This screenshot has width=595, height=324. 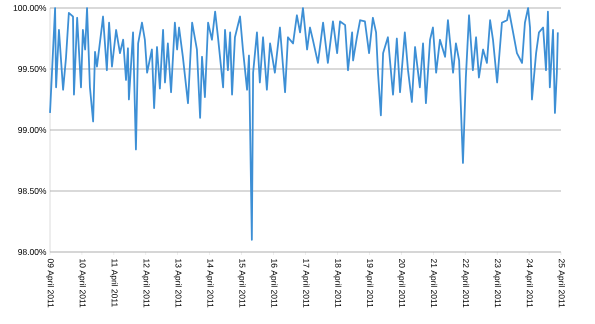 What do you see at coordinates (30, 8) in the screenshot?
I see `y-tick-label: 100.00%` at bounding box center [30, 8].